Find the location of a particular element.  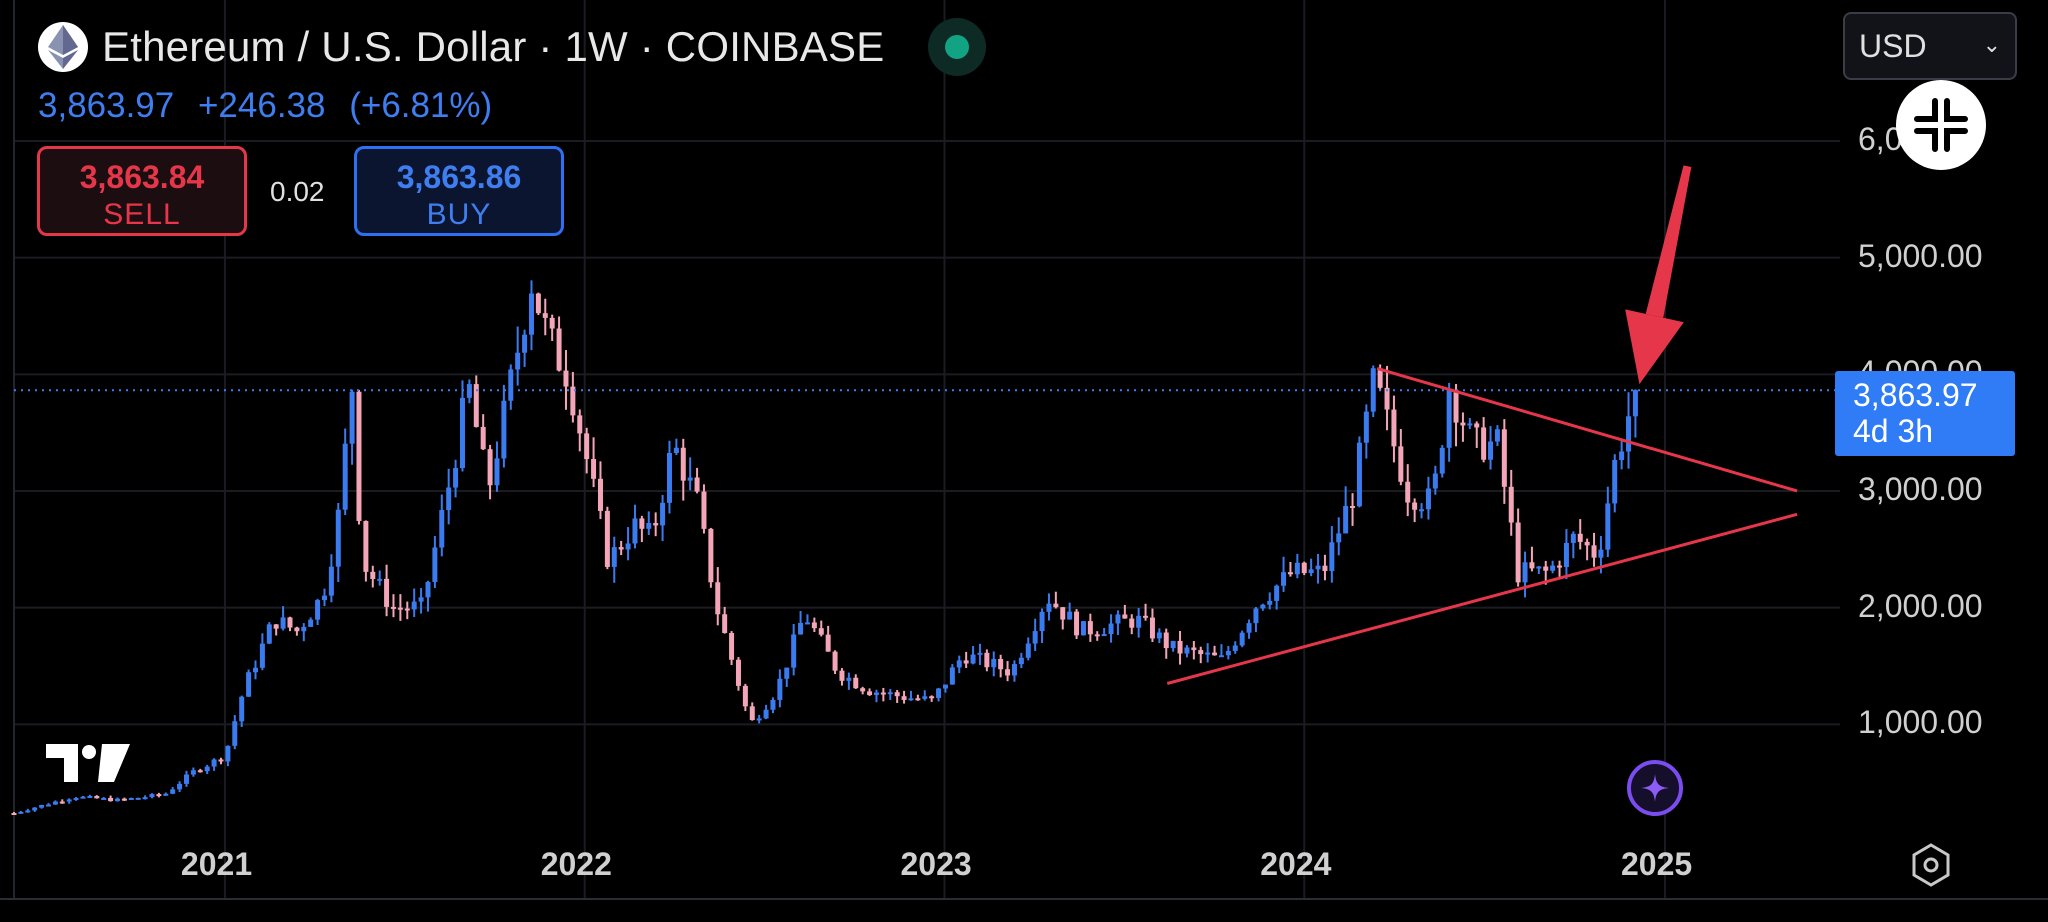

currency-select: USD ⌄ is located at coordinates (1930, 46).